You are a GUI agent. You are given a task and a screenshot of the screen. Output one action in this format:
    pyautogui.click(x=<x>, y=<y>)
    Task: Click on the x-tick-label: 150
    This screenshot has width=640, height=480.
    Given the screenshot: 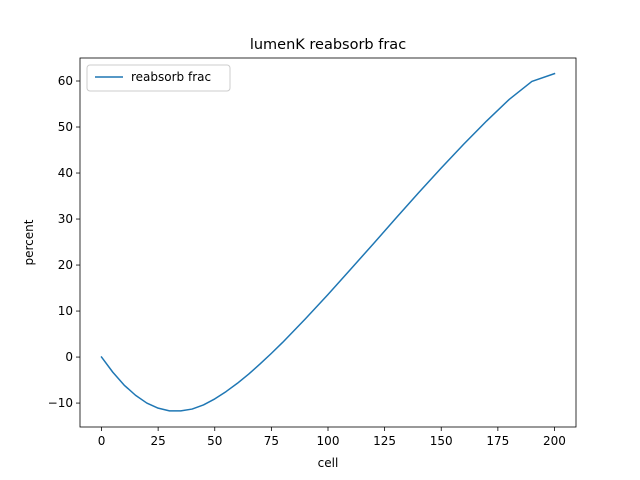 What is the action you would take?
    pyautogui.click(x=441, y=441)
    